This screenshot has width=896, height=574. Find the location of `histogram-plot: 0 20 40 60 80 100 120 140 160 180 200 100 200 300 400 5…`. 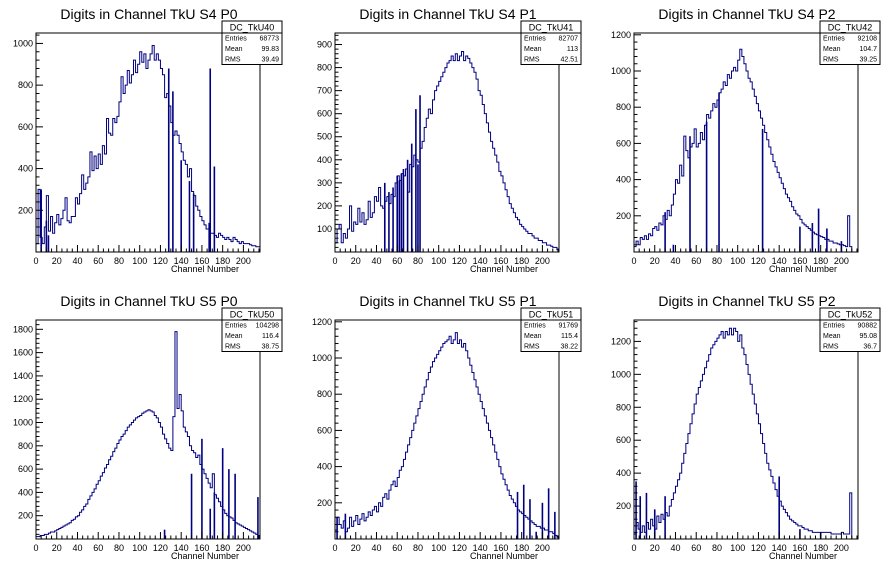

histogram-plot: 0 20 40 60 80 100 120 140 160 180 200 100 200 300 400 5… is located at coordinates (449, 147).